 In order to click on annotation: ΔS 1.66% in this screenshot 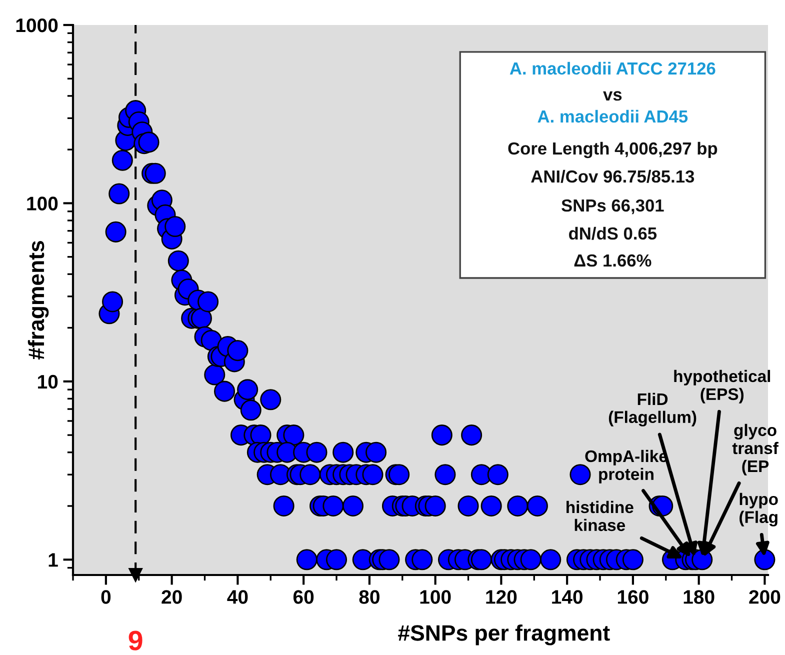, I will do `click(613, 260)`.